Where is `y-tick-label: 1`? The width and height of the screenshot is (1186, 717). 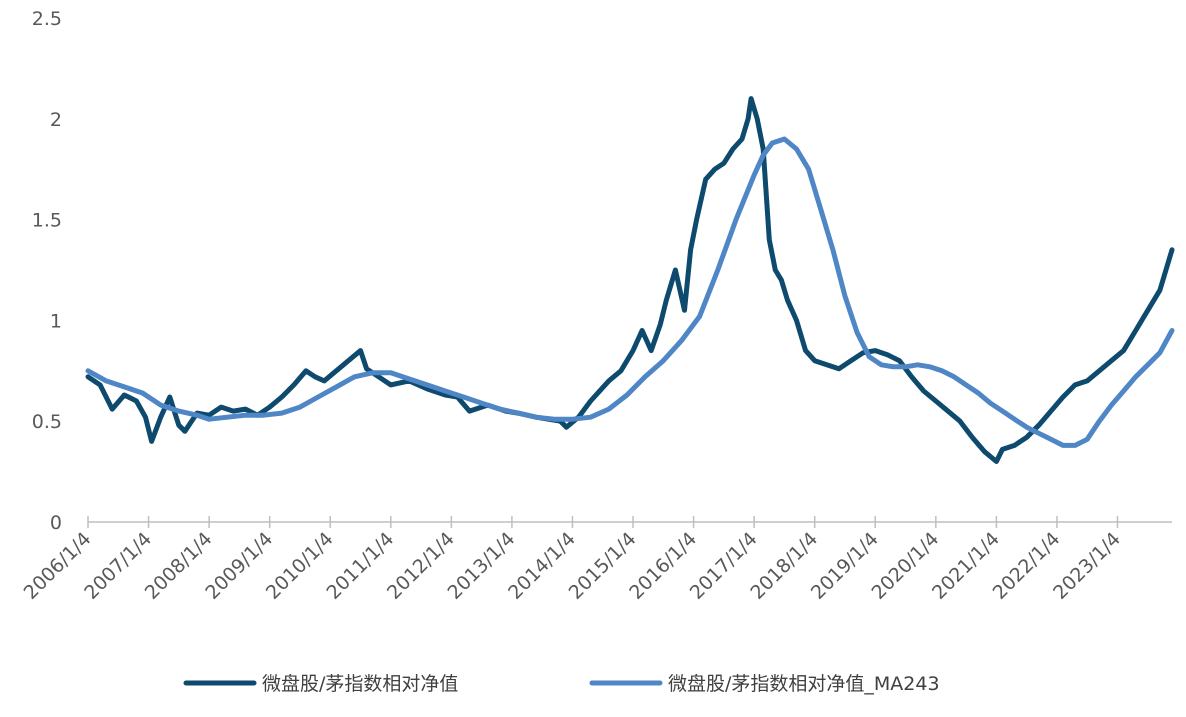 y-tick-label: 1 is located at coordinates (56, 321).